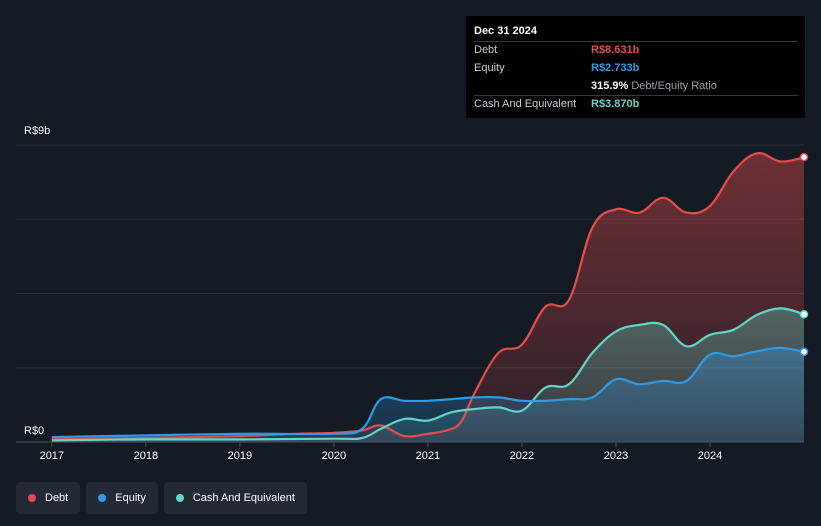 The width and height of the screenshot is (821, 526). I want to click on legend-label: Cash And Equivalent, so click(243, 498).